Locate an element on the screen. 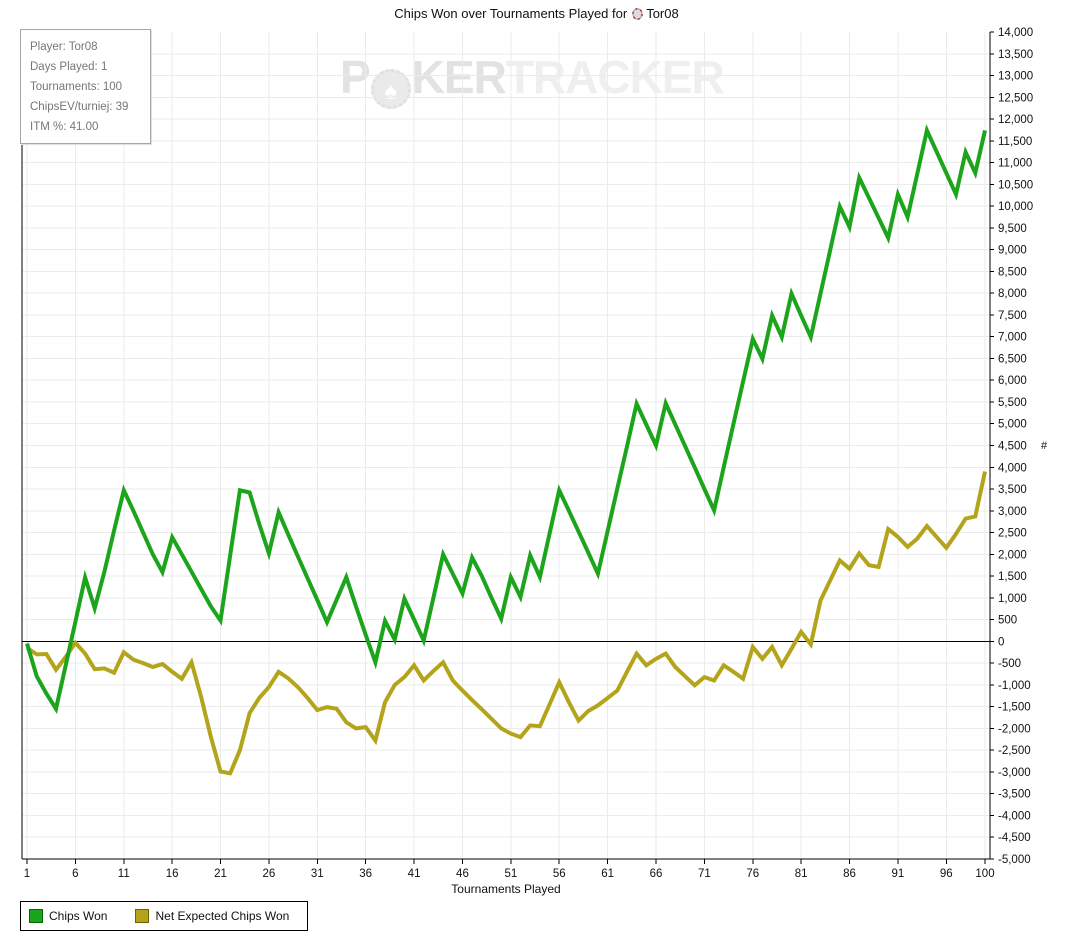  legend-label-chips-won: Chips Won is located at coordinates (78, 916).